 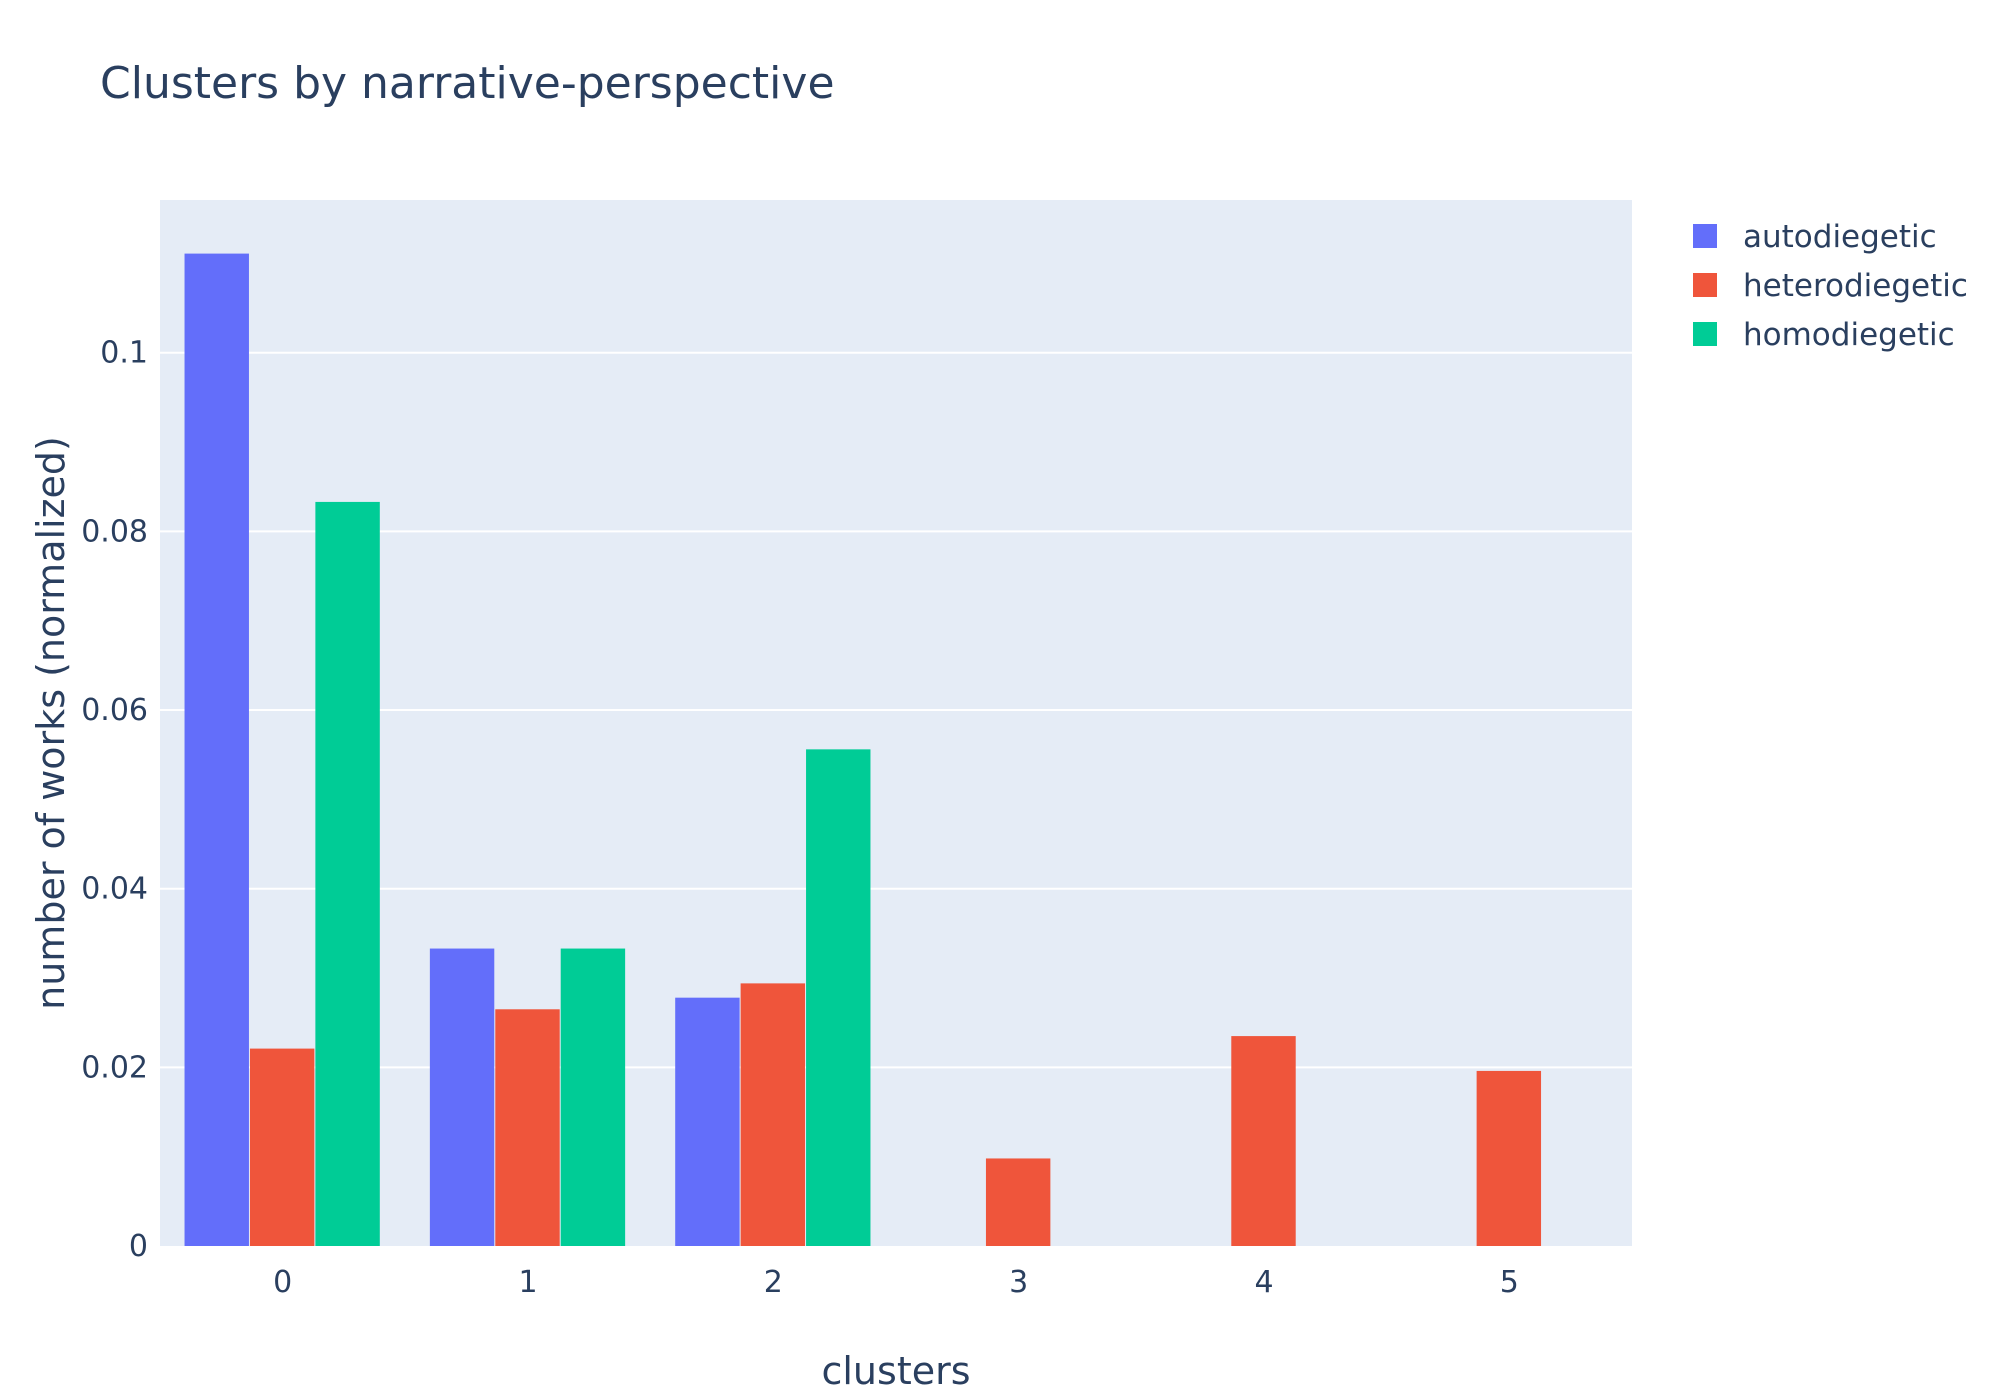 What do you see at coordinates (282, 1282) in the screenshot?
I see `x-tick-label: 0` at bounding box center [282, 1282].